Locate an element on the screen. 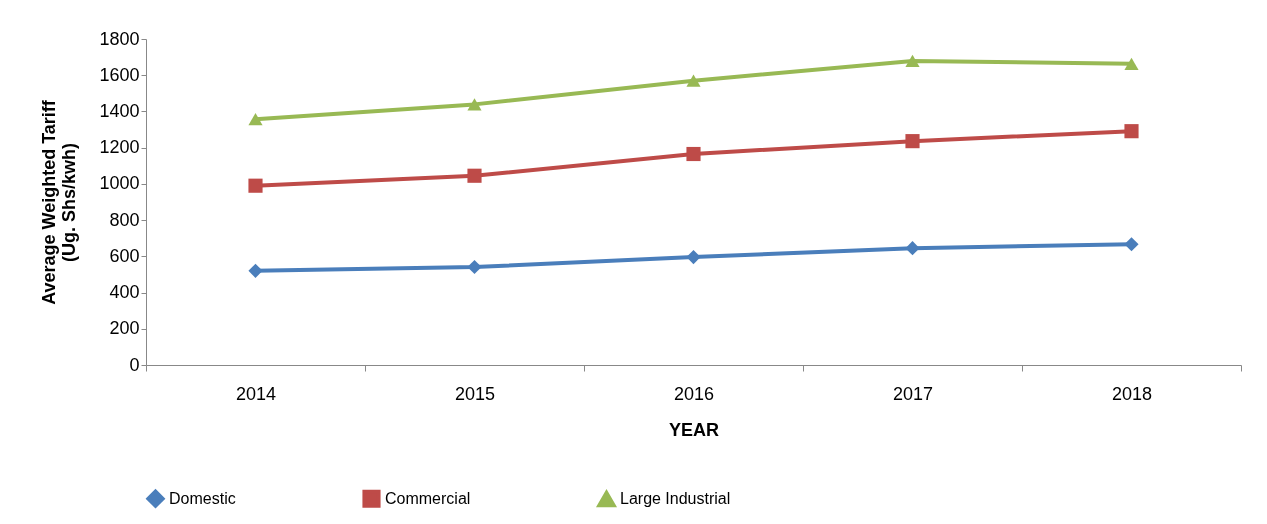  y-axis-title: Average Weighted Tariff (Ug. Shs/kwh) is located at coordinates (59, 202).